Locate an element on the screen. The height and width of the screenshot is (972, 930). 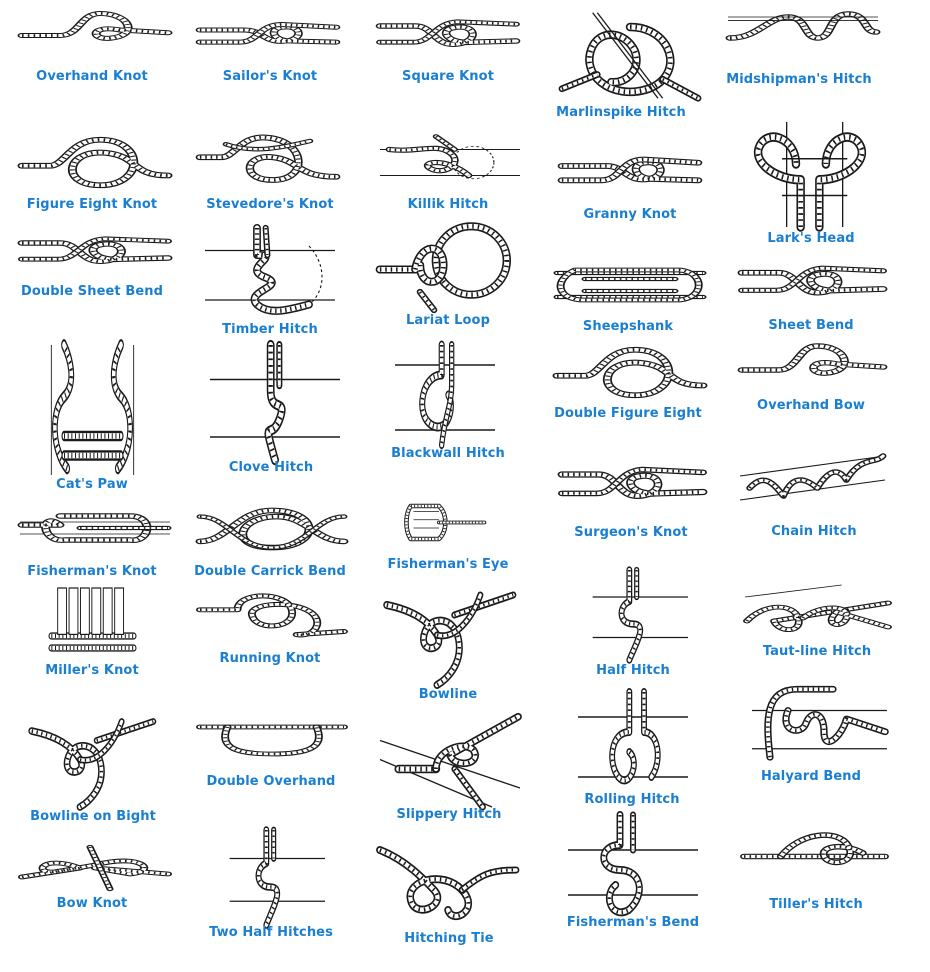
bow-knot-icon is located at coordinates (95, 868).